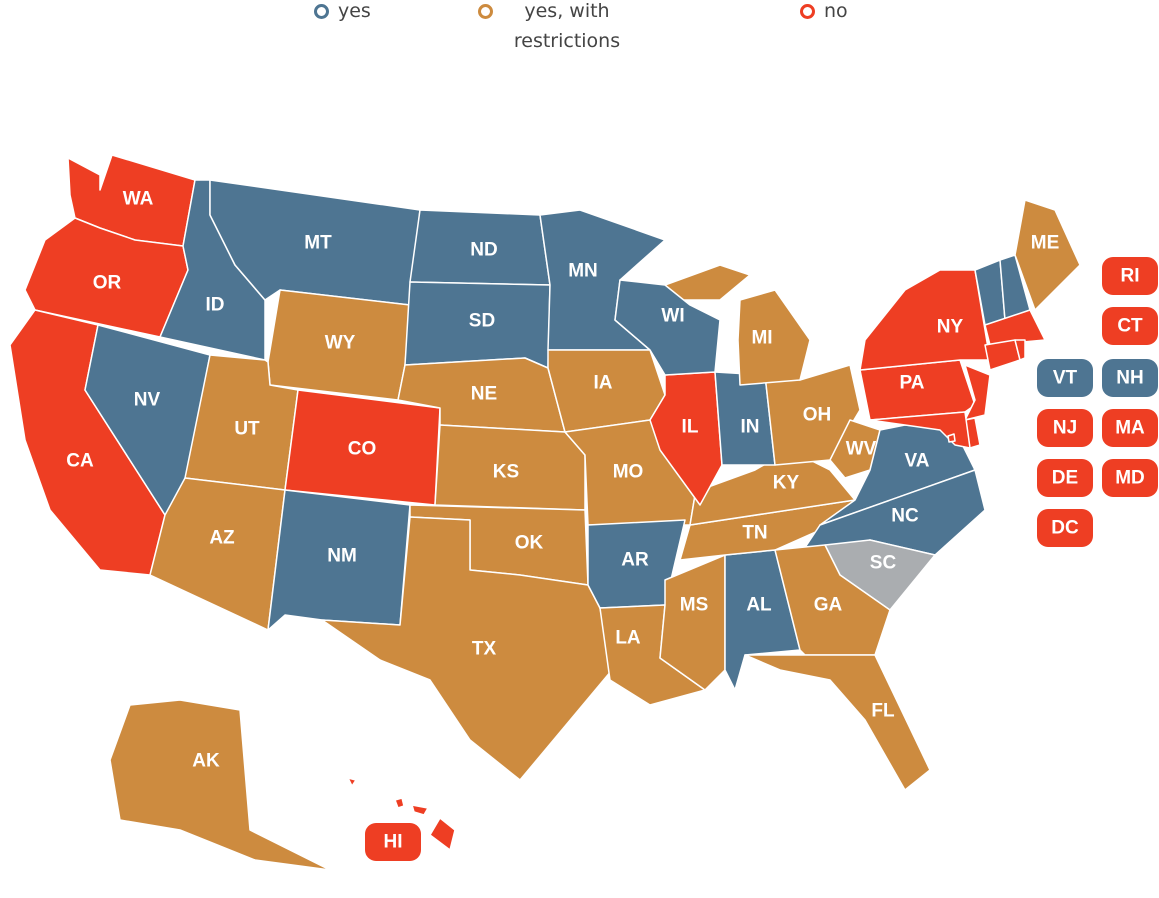  What do you see at coordinates (603, 383) in the screenshot?
I see `state-label: IA` at bounding box center [603, 383].